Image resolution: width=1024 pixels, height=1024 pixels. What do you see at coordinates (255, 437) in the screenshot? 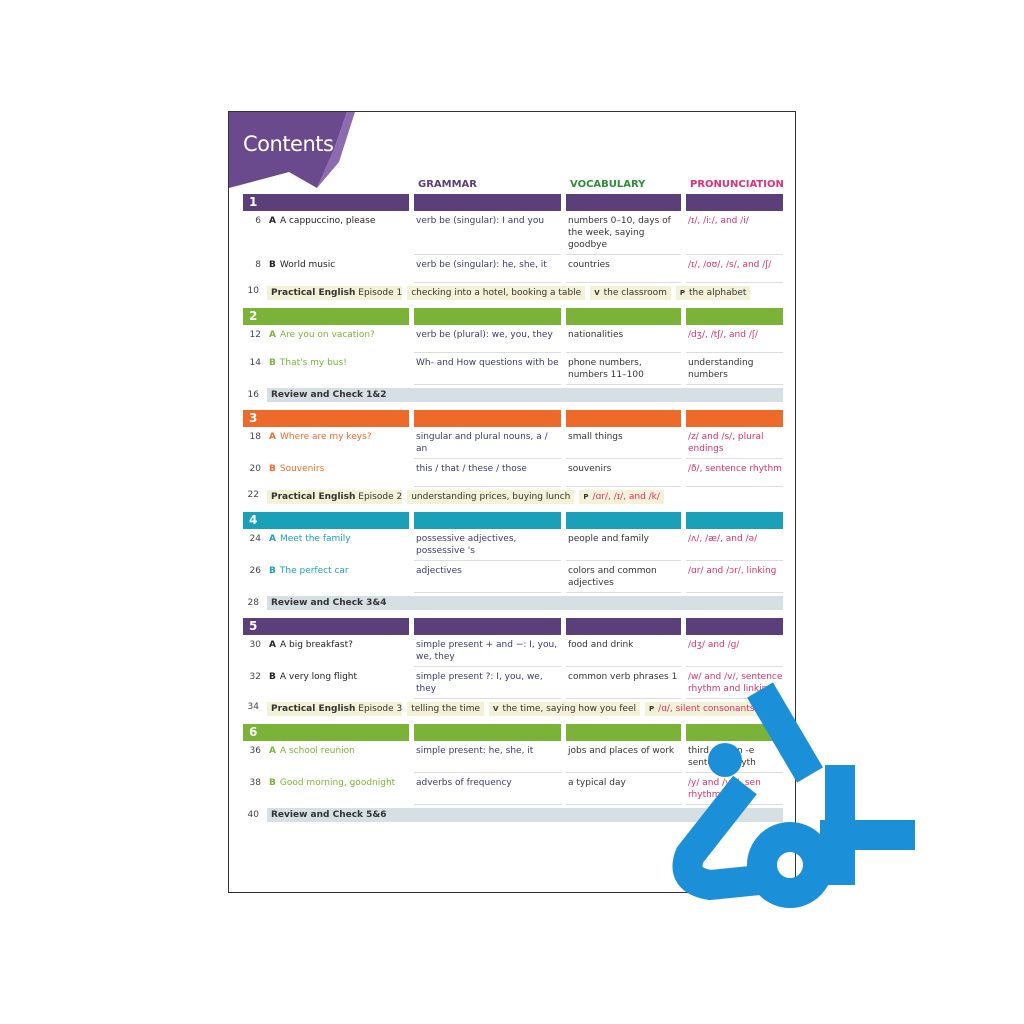
I see `page-number: 18` at bounding box center [255, 437].